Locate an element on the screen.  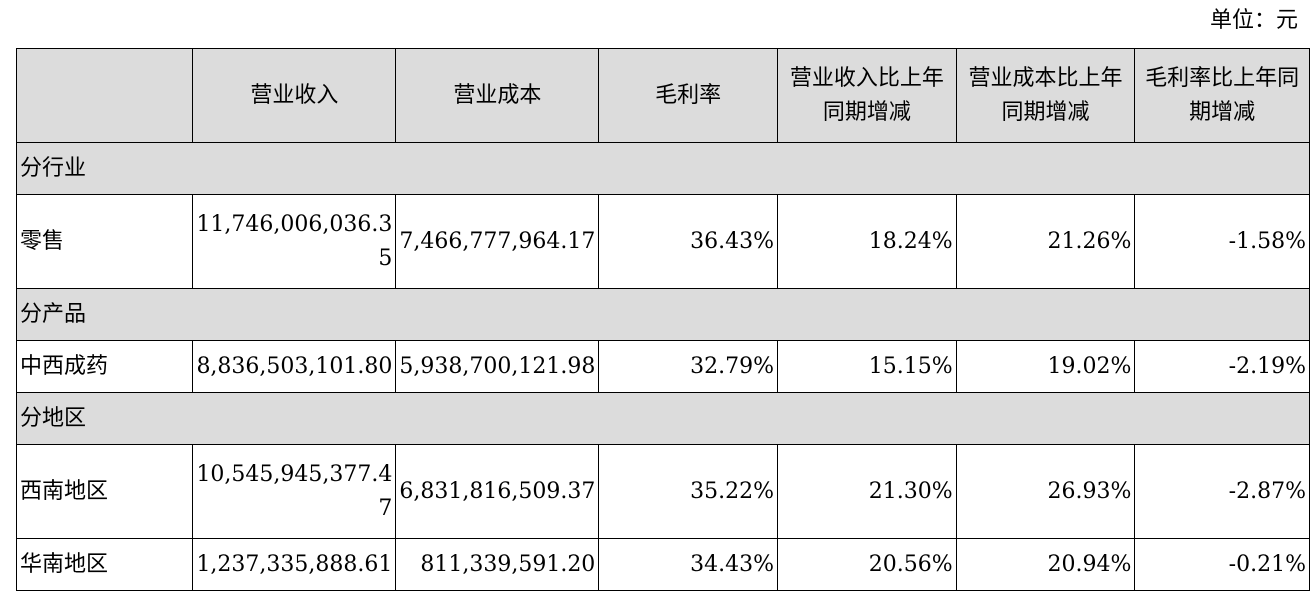
header-cost: 营业成本 is located at coordinates (497, 95).